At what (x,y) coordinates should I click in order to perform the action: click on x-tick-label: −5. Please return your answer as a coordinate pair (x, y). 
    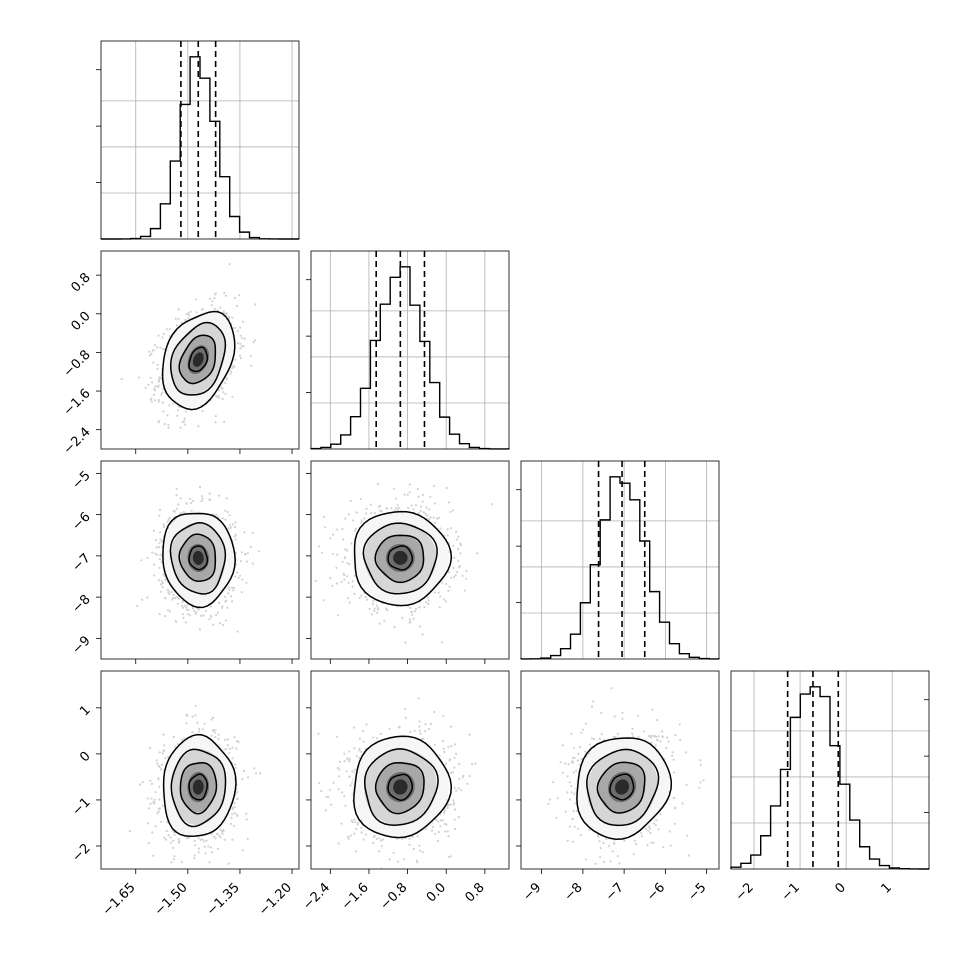
    Looking at the image, I should click on (697, 892).